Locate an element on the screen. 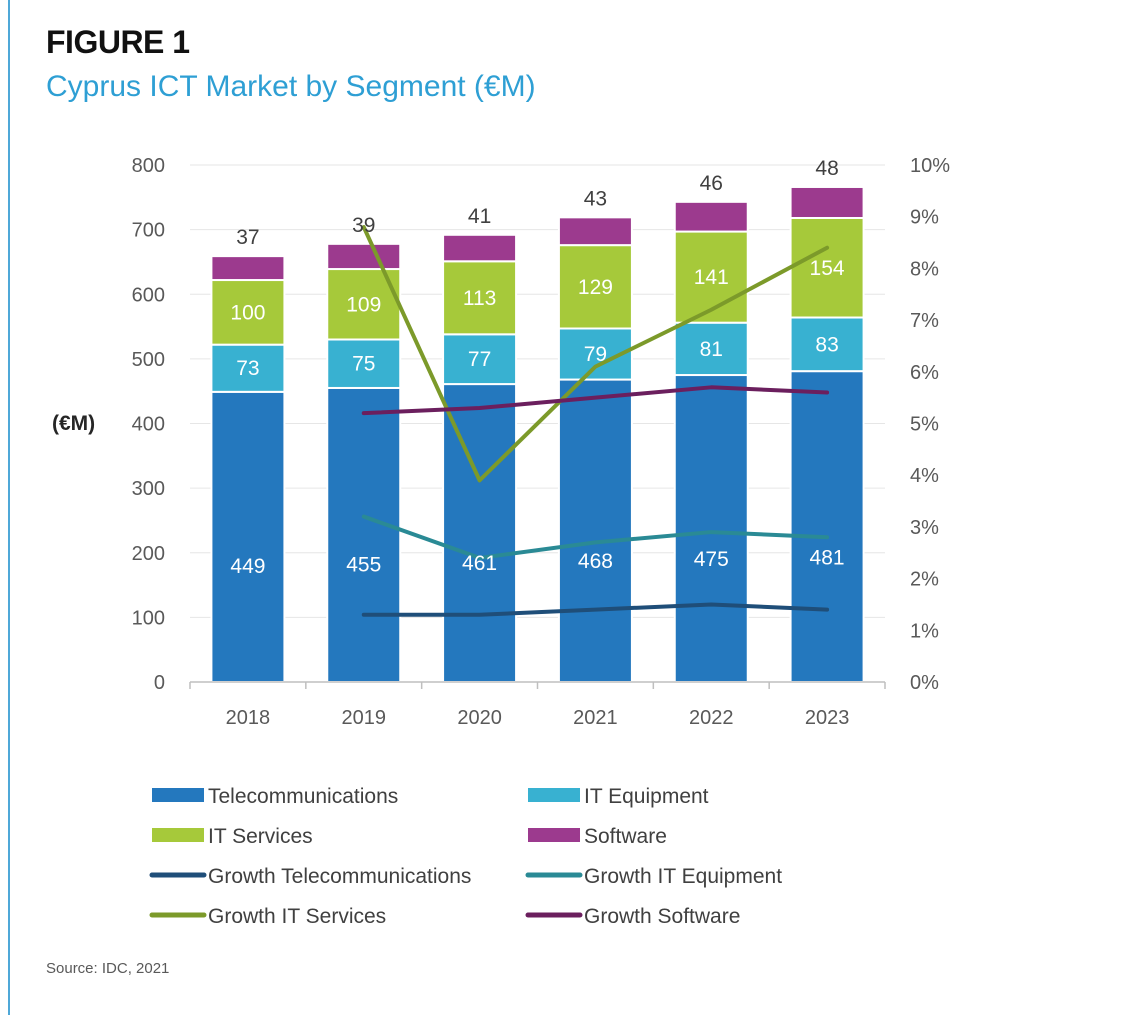 This screenshot has width=1130, height=1015. data-label: 73 is located at coordinates (247, 368).